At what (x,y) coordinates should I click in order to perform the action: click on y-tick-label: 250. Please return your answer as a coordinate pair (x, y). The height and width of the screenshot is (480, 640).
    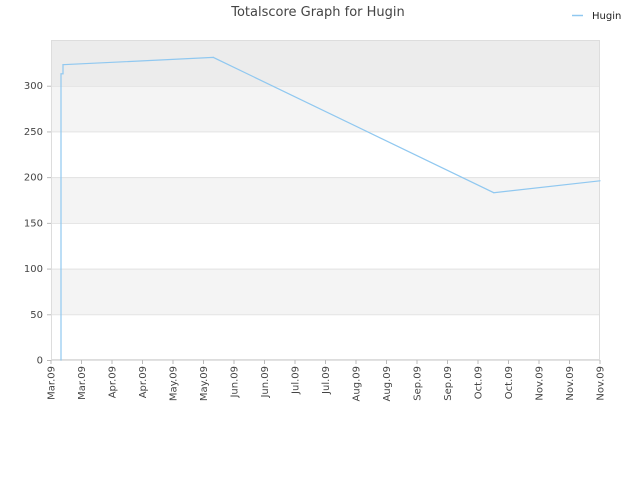
    Looking at the image, I should click on (33, 132).